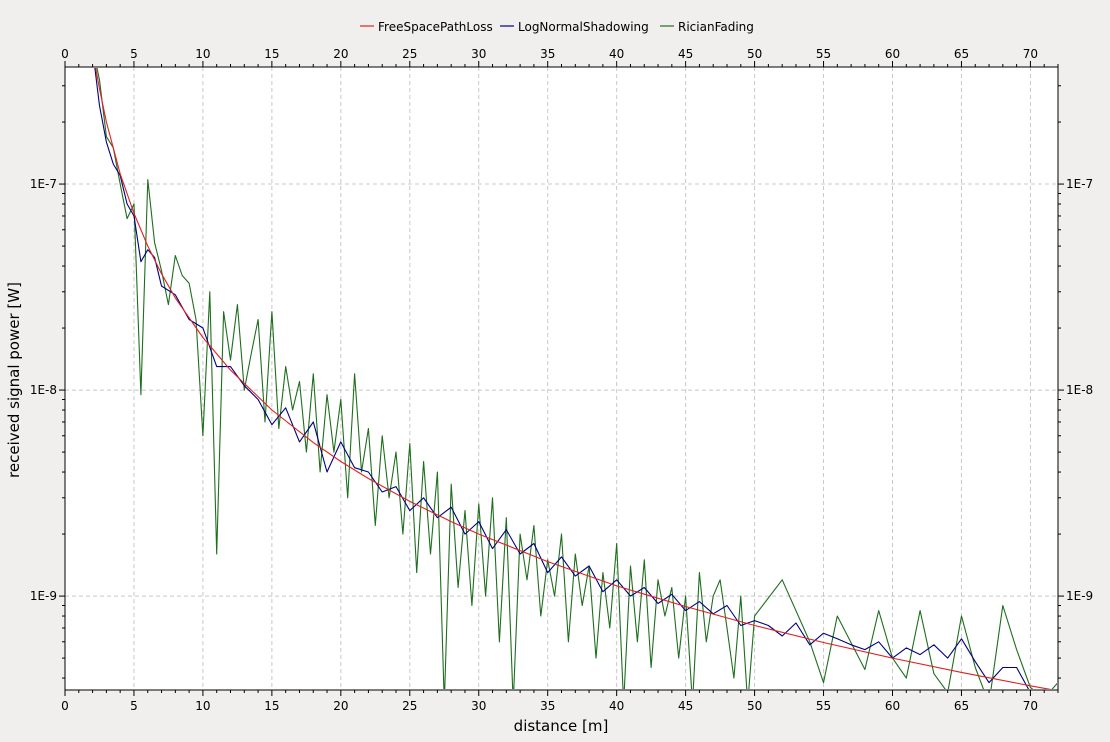  What do you see at coordinates (14, 380) in the screenshot?
I see `y-axis-label: received signal power [W]` at bounding box center [14, 380].